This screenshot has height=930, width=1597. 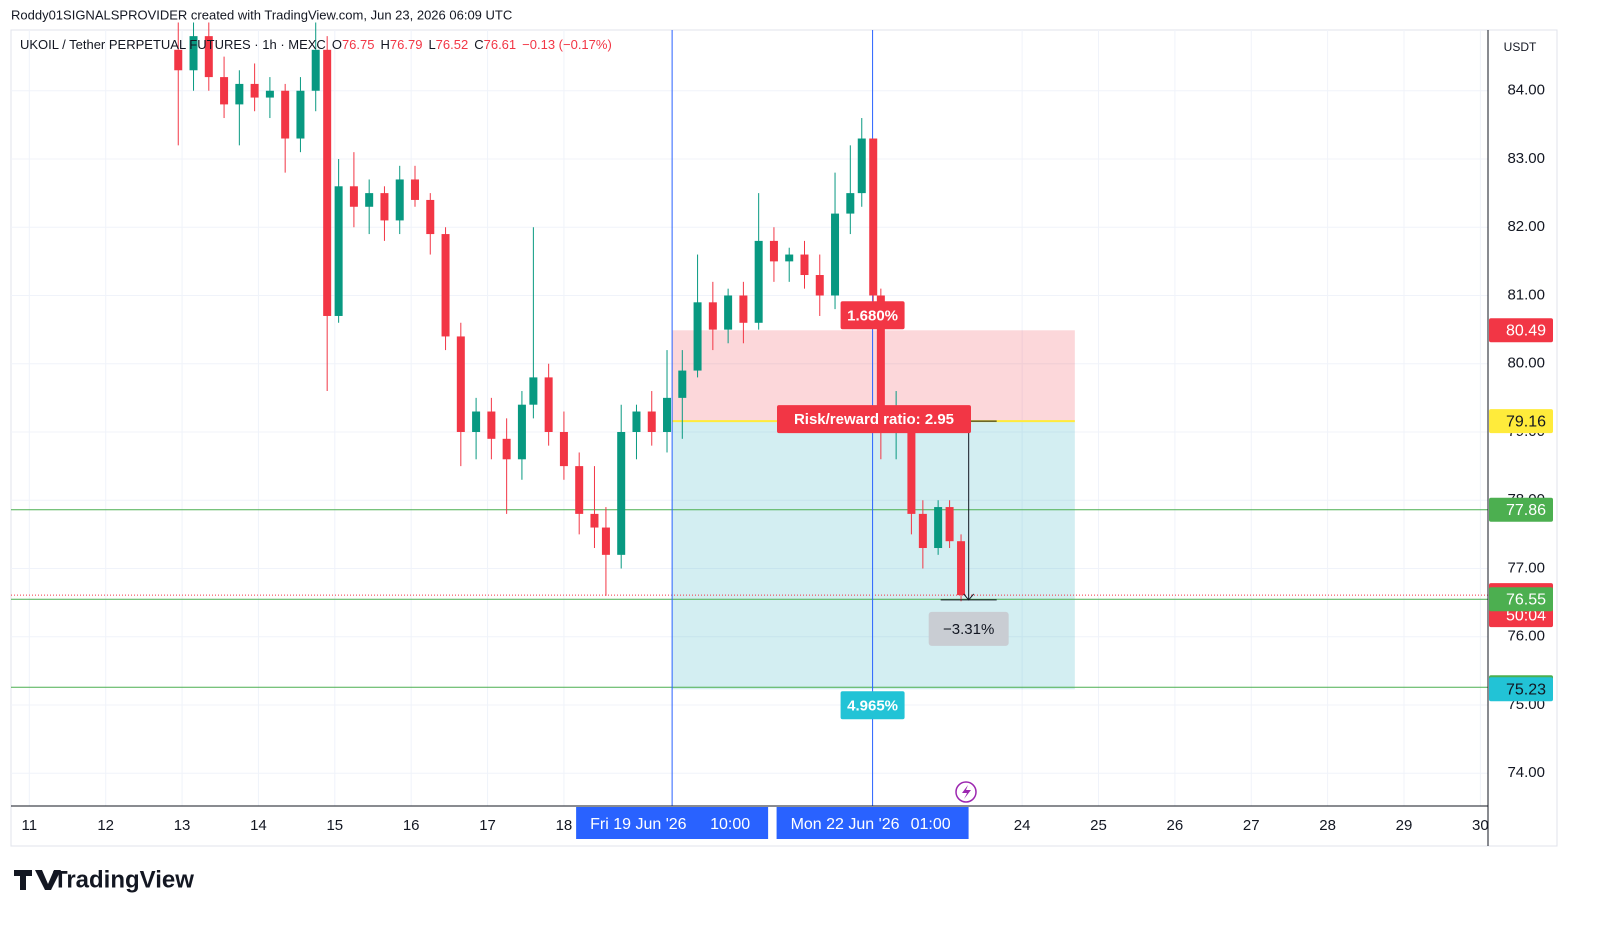 I want to click on measure-label-bg, so click(x=968, y=628).